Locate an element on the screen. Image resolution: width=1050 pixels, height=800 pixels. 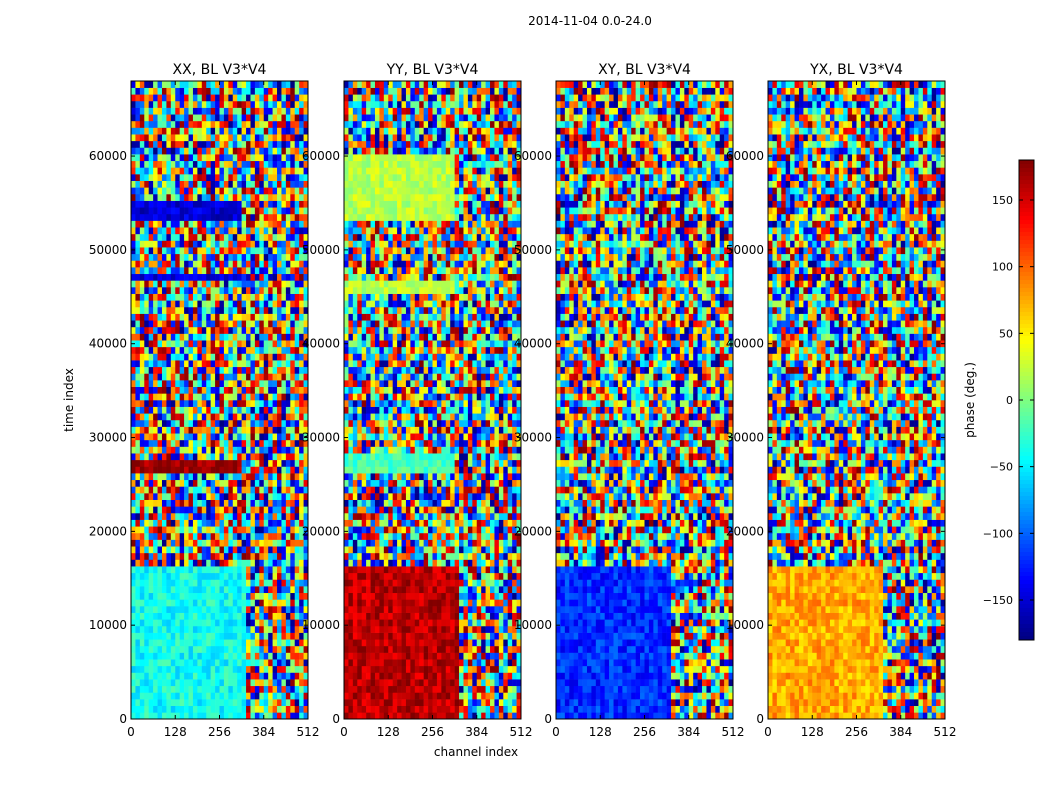
figure-title: 2014-11-04 0.0-24.0 is located at coordinates (590, 21).